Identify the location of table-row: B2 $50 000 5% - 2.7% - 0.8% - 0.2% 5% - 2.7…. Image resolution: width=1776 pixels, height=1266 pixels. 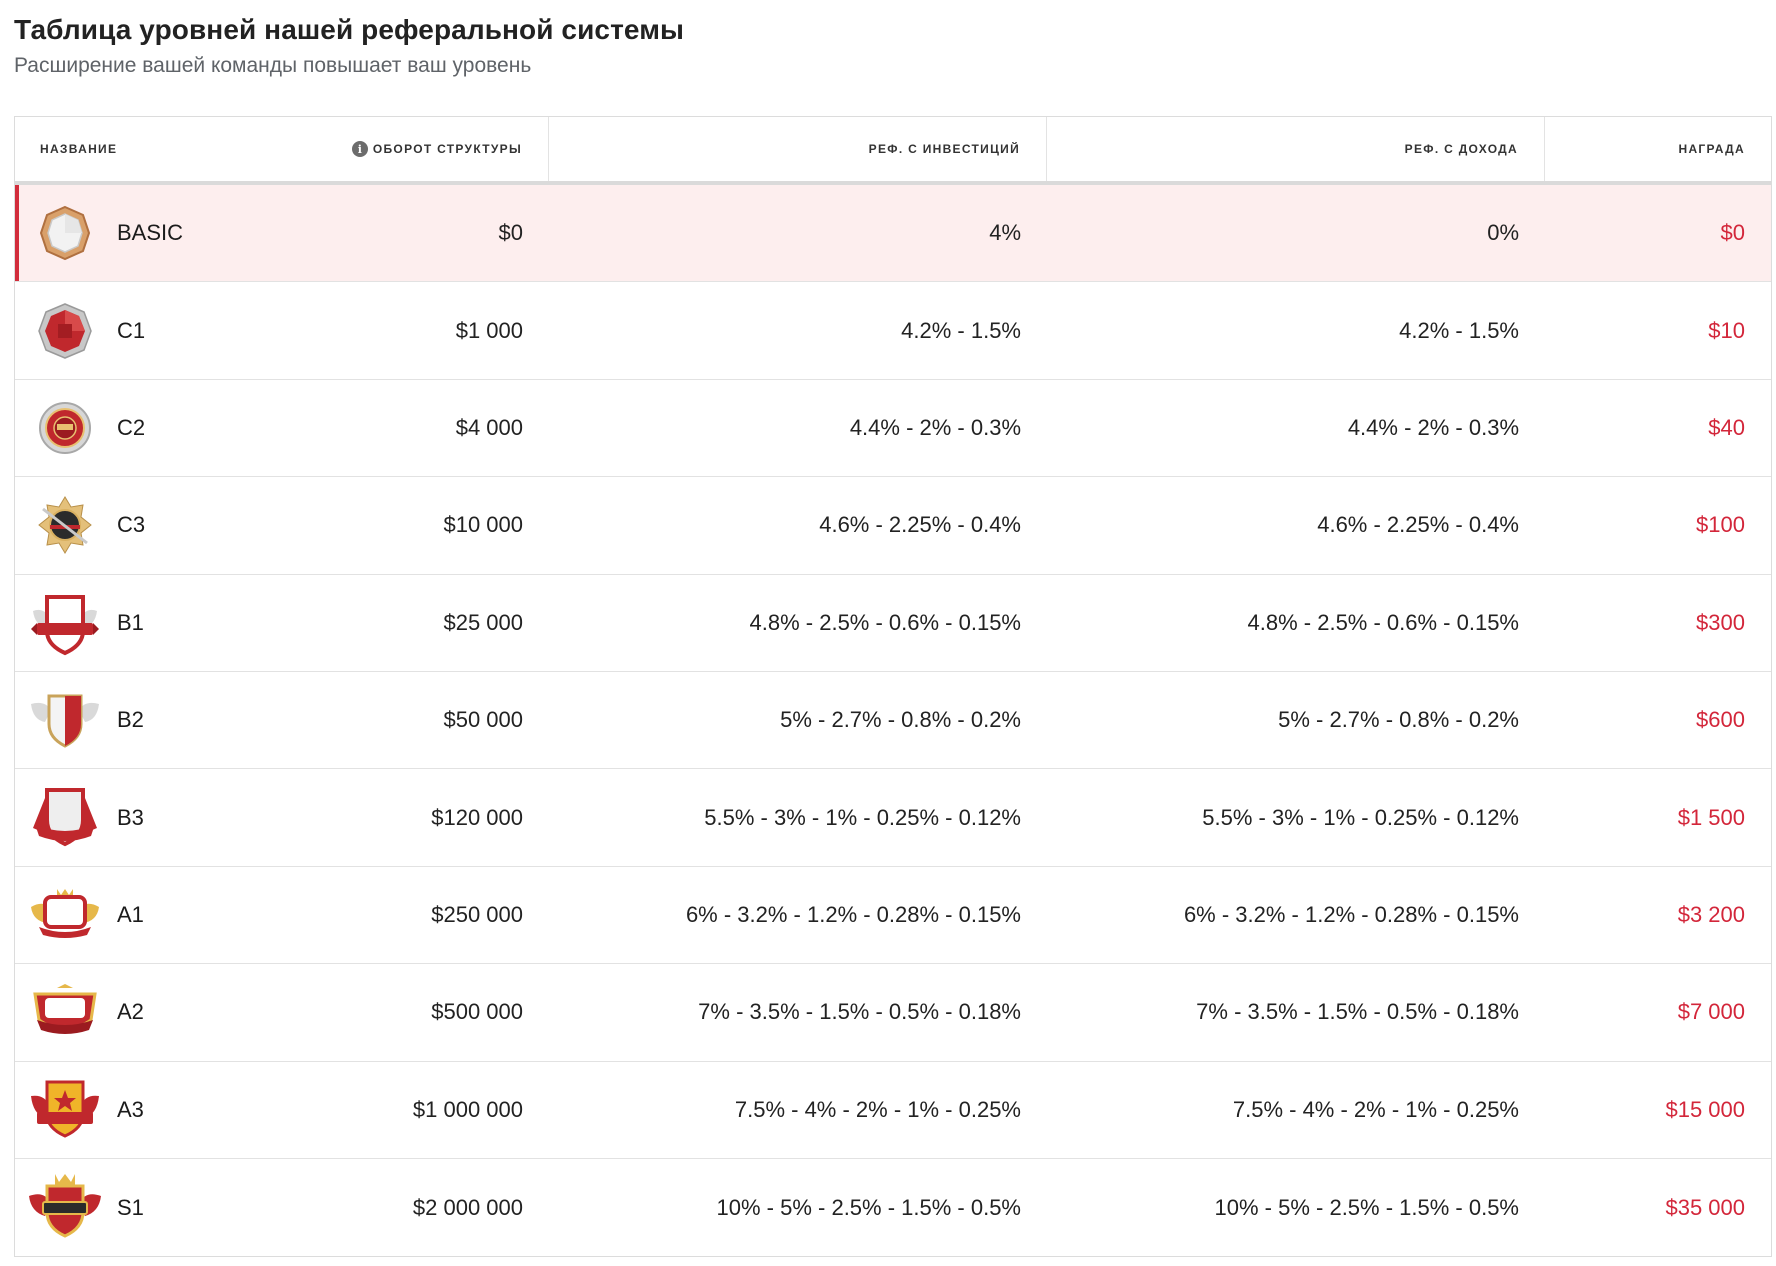
(893, 721).